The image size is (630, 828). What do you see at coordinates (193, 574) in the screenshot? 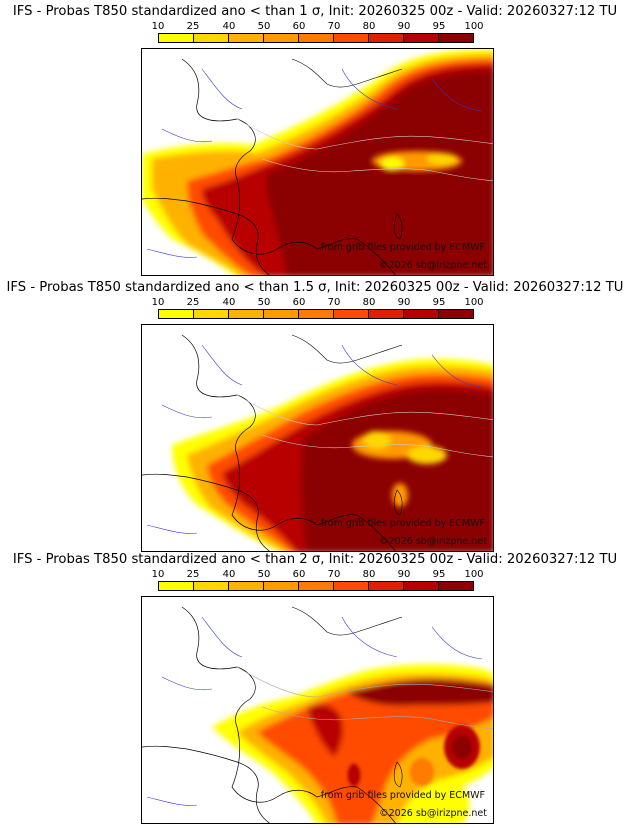
I see `colorbar-tick: 25` at bounding box center [193, 574].